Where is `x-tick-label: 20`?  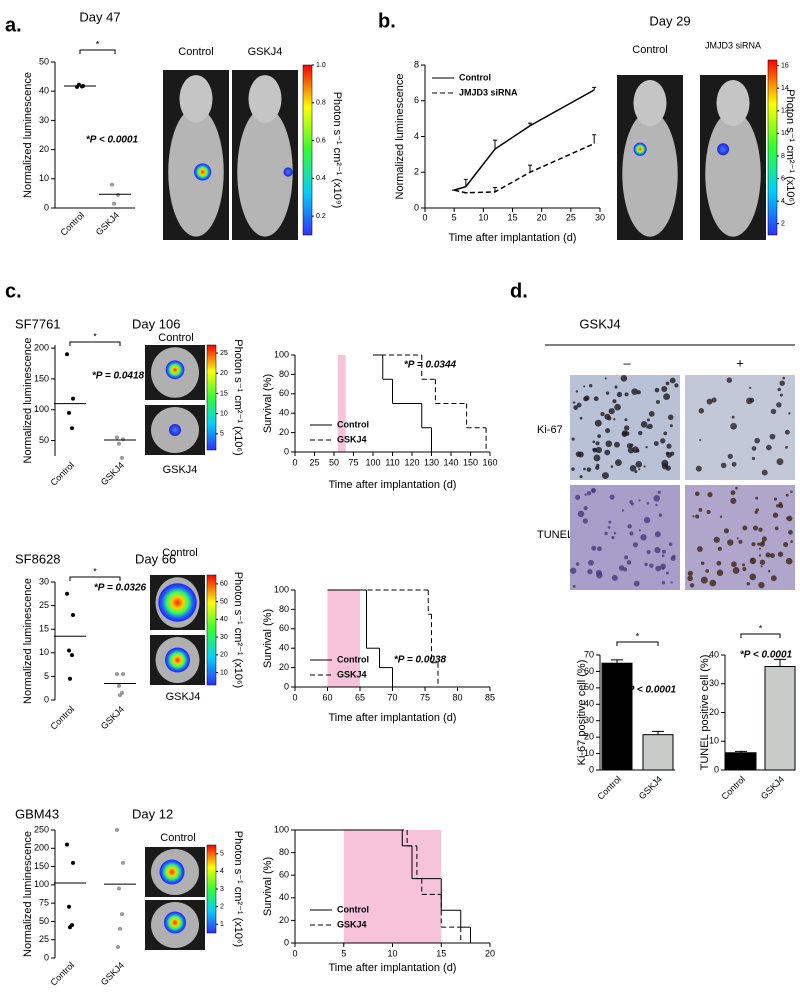
x-tick-label: 20 is located at coordinates (542, 217).